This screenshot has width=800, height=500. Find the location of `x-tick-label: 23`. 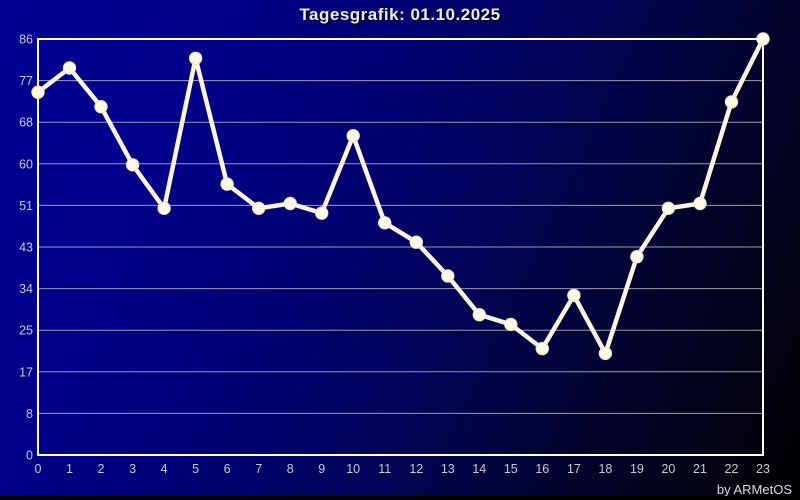

x-tick-label: 23 is located at coordinates (763, 469).